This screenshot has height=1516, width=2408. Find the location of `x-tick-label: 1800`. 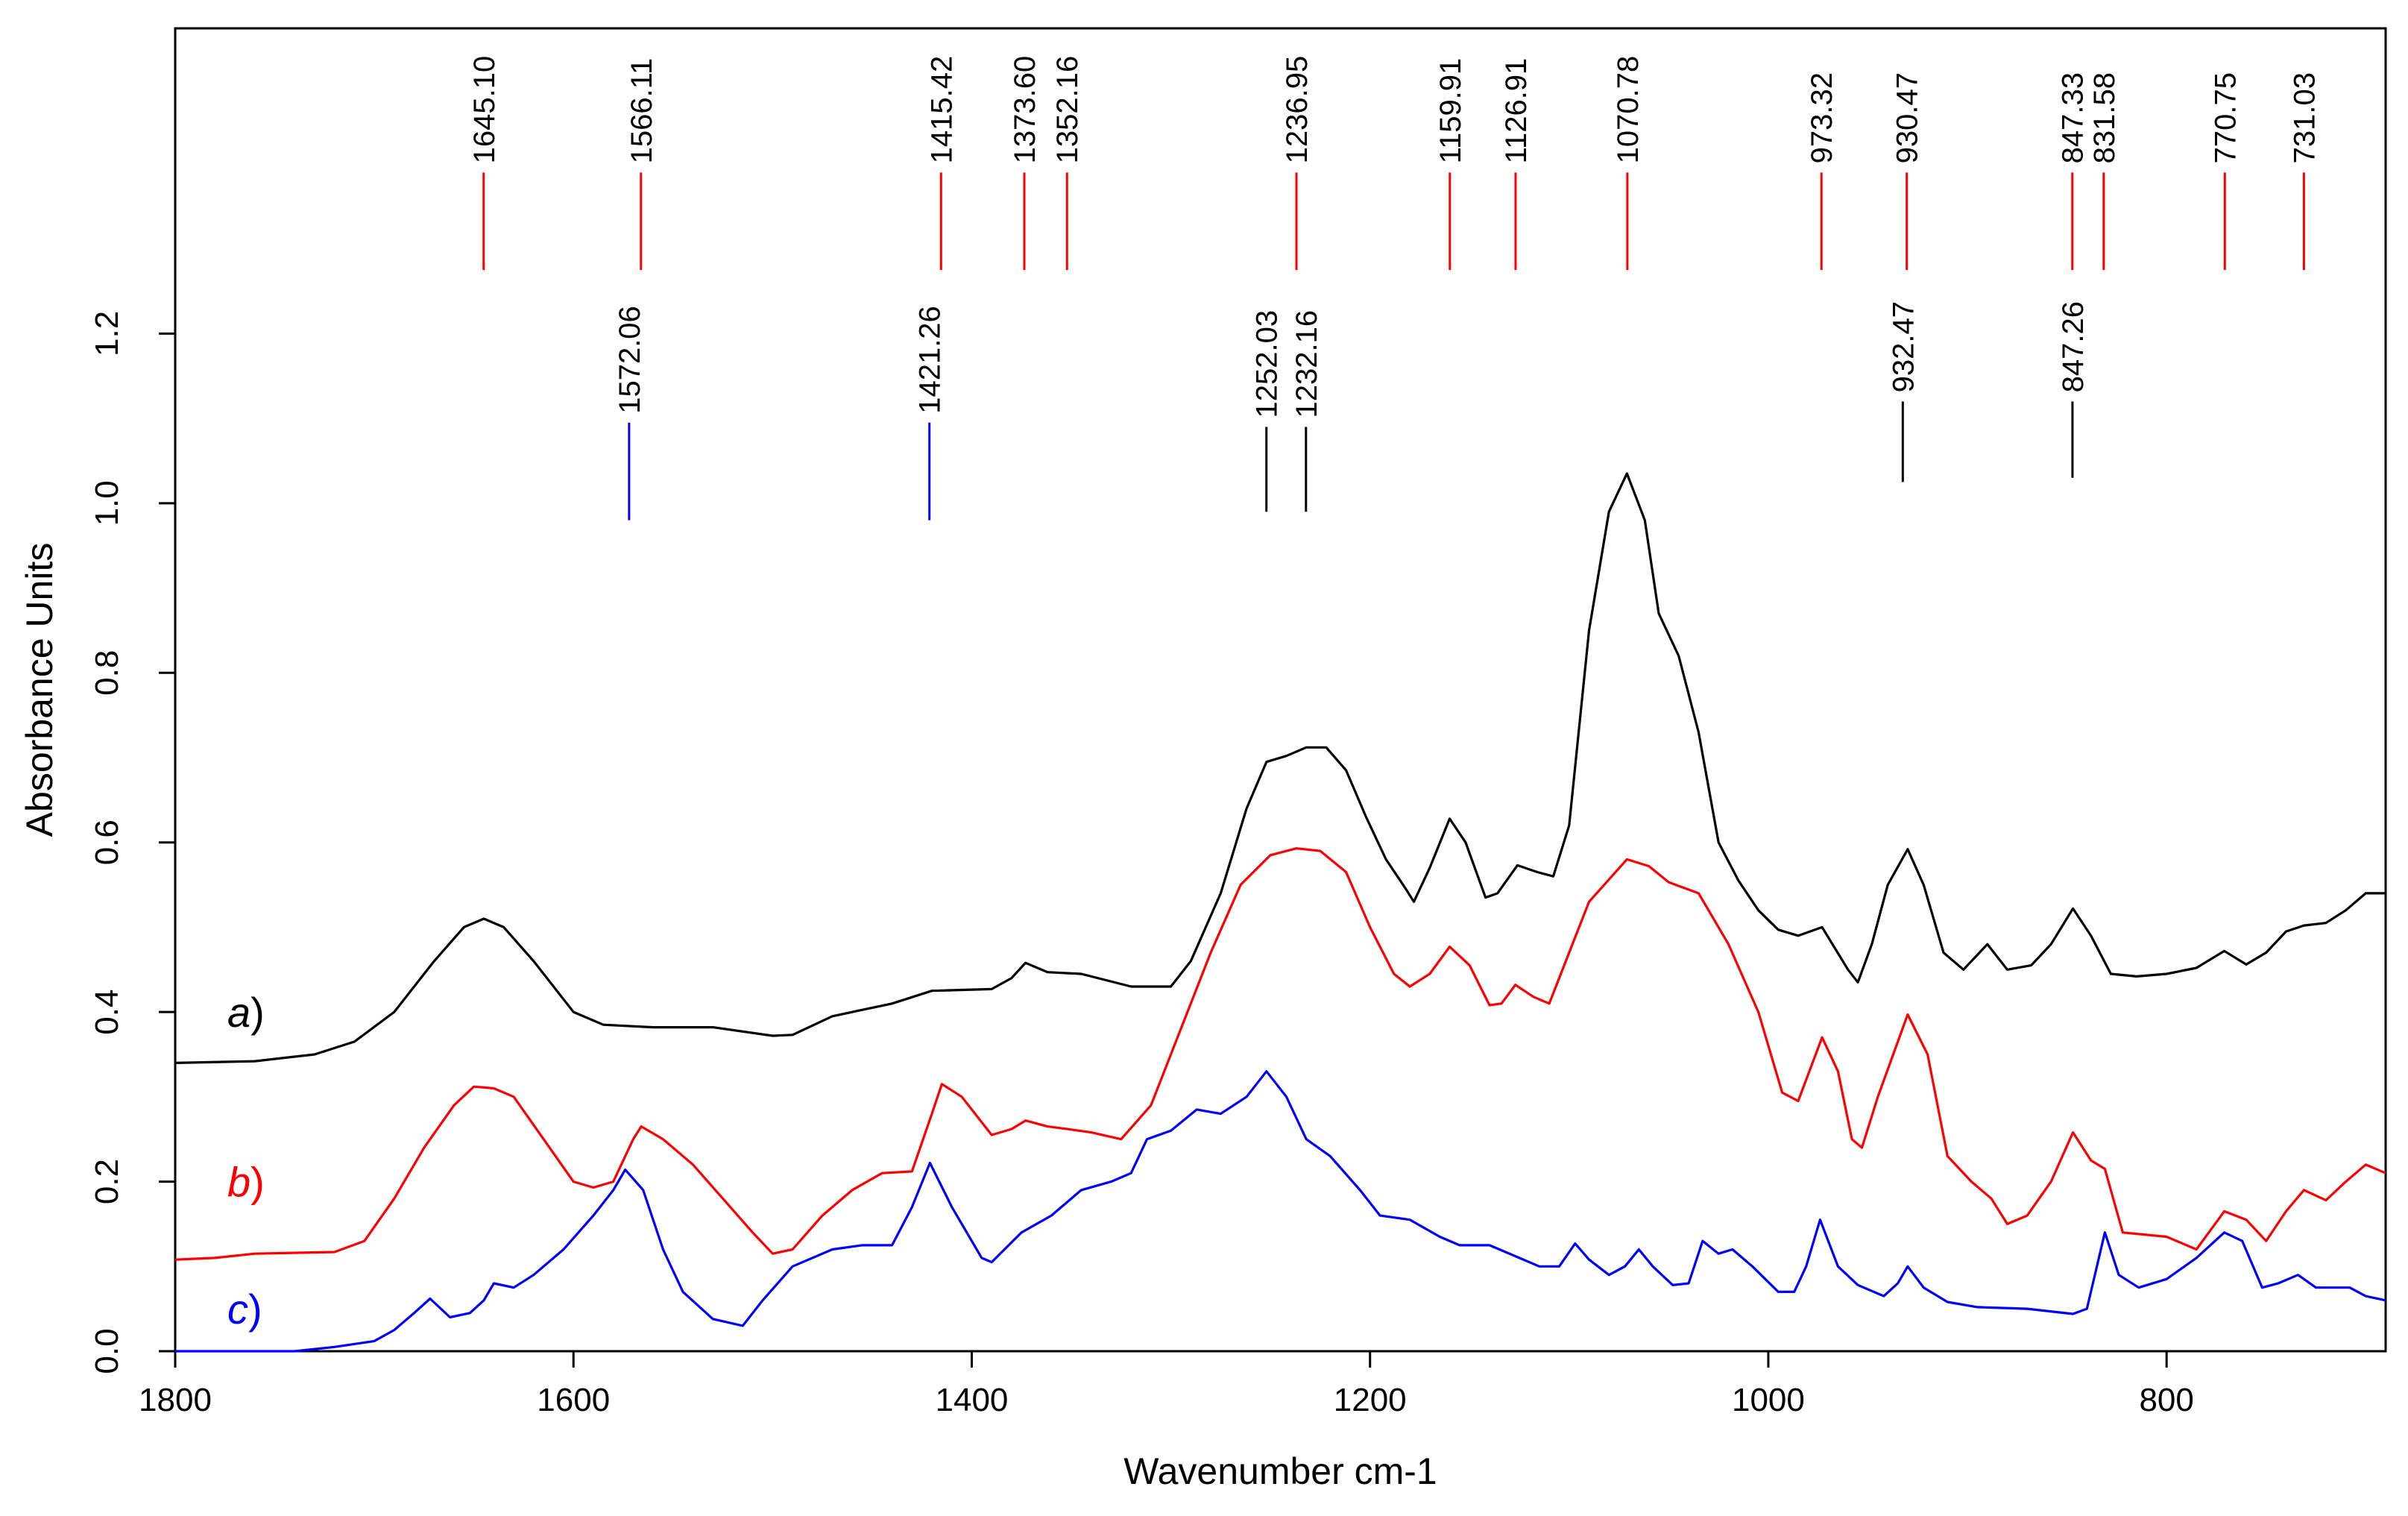

x-tick-label: 1800 is located at coordinates (175, 1400).